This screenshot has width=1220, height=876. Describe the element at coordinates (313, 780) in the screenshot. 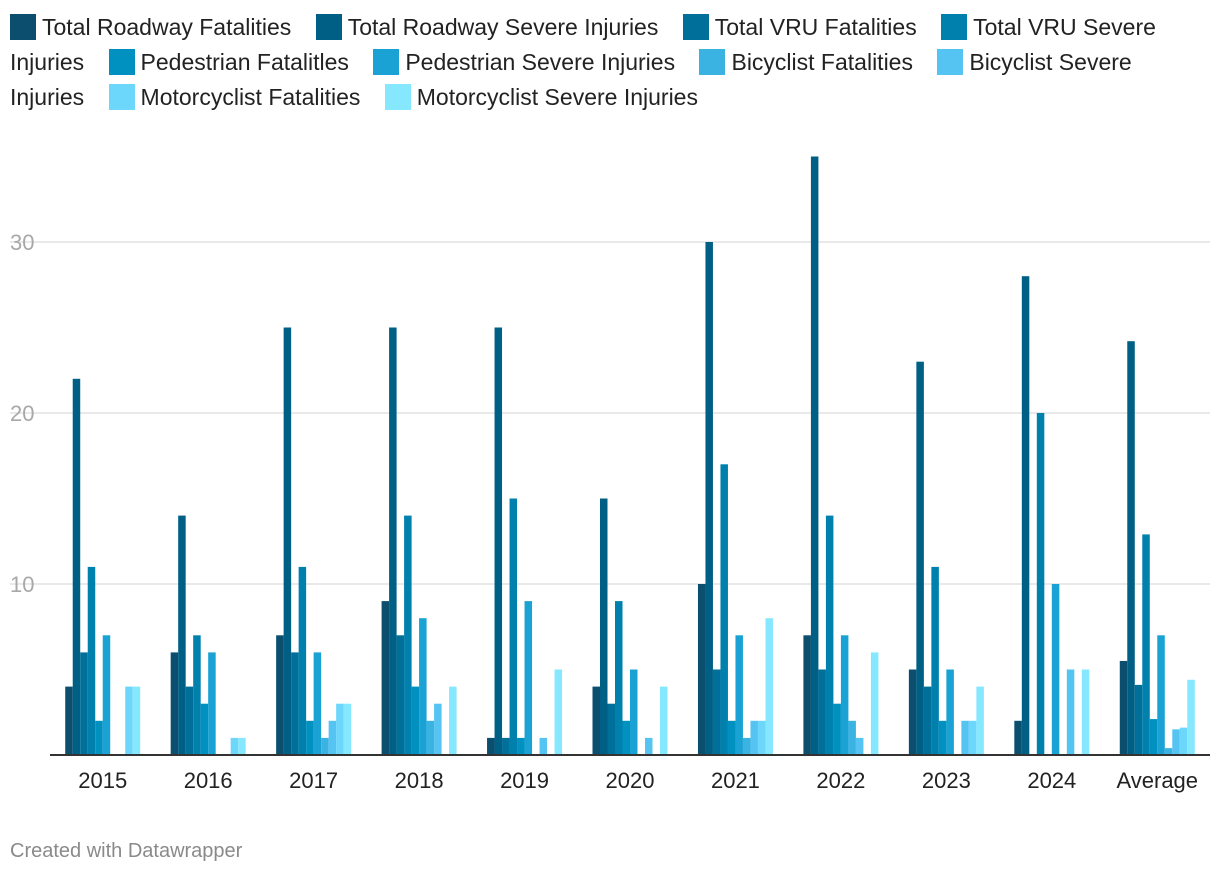

I see `x-category-label: 2017` at that location.